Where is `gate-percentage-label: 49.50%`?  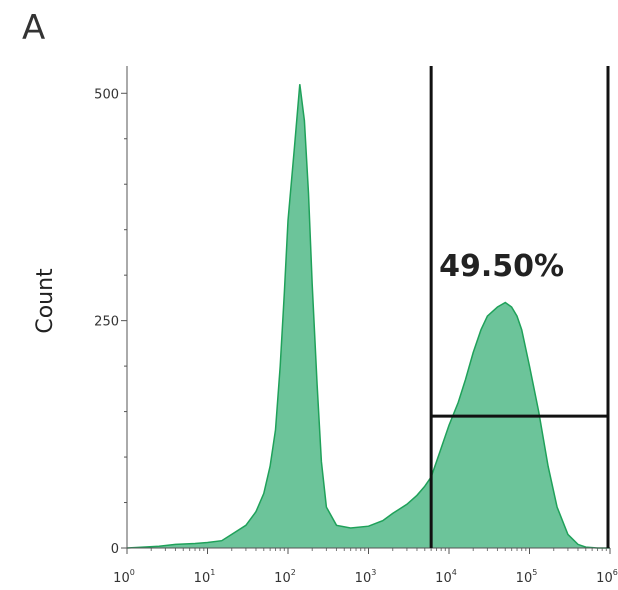 gate-percentage-label: 49.50% is located at coordinates (501, 266).